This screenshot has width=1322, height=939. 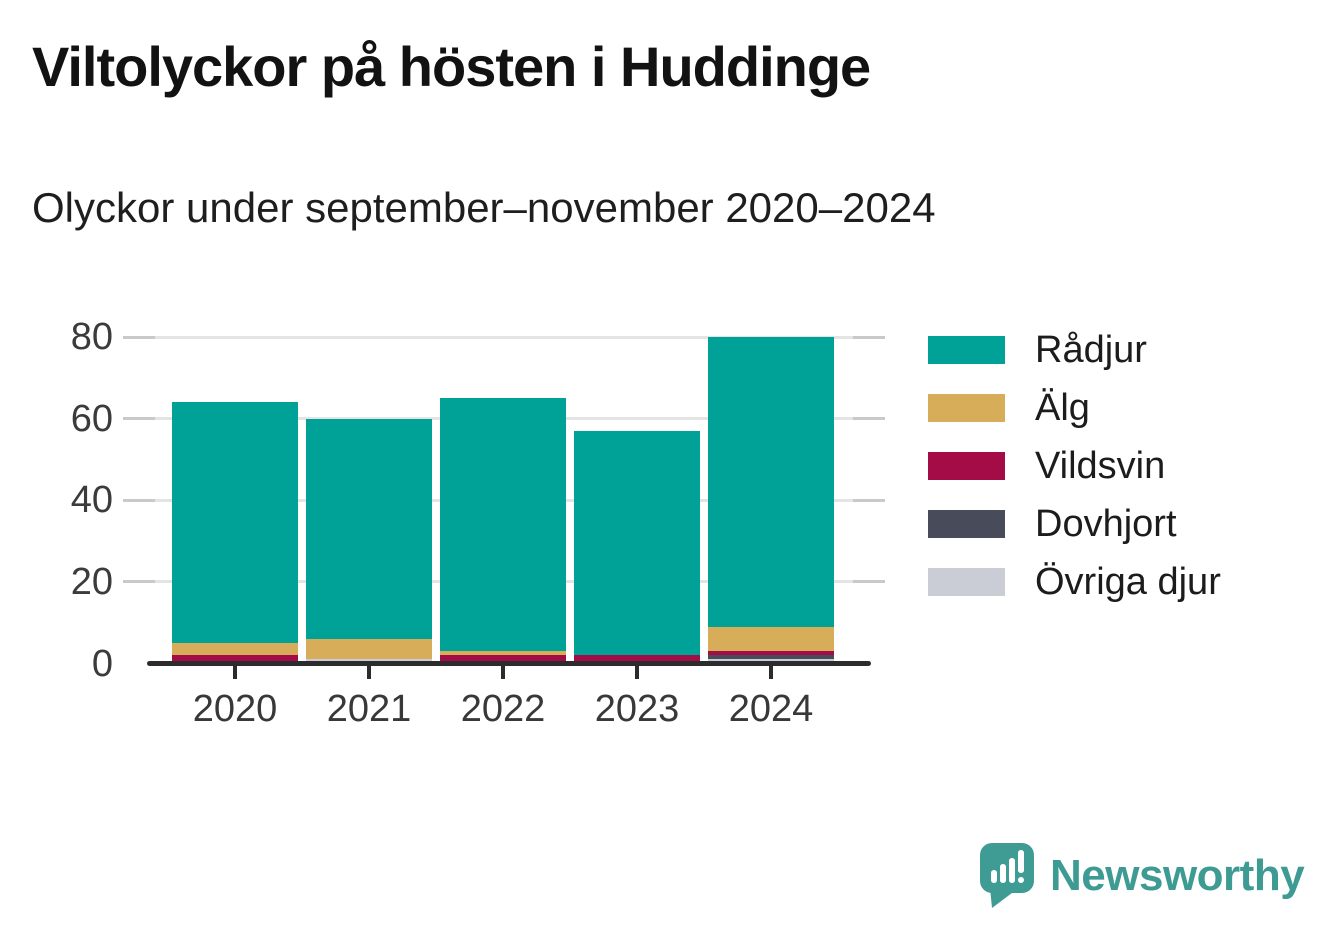 I want to click on newsworthy-logo: Newsworthy, so click(x=1142, y=876).